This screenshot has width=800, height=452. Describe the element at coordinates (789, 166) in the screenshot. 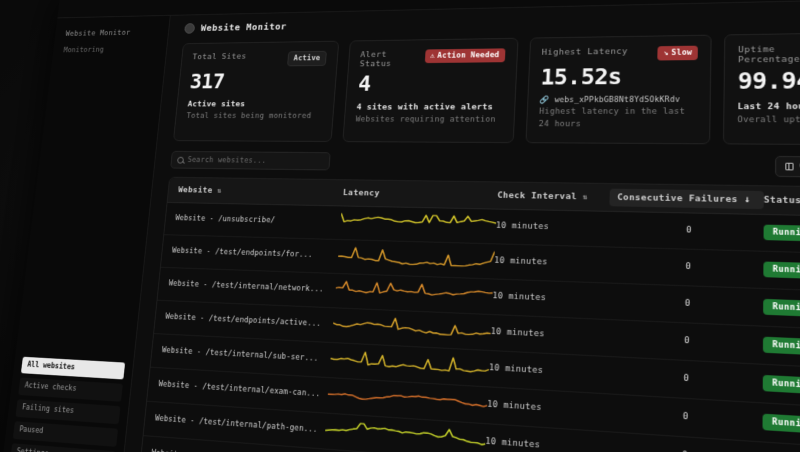

I see `columns-icon` at that location.